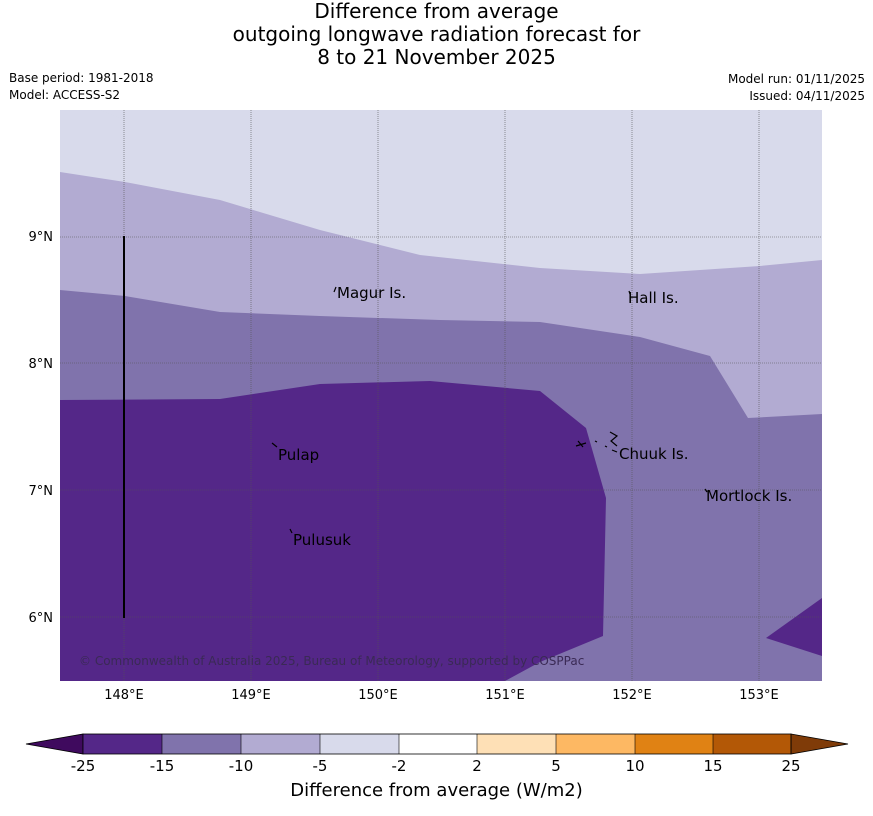 The image size is (873, 816). I want to click on lon-tick: 151°E, so click(505, 695).